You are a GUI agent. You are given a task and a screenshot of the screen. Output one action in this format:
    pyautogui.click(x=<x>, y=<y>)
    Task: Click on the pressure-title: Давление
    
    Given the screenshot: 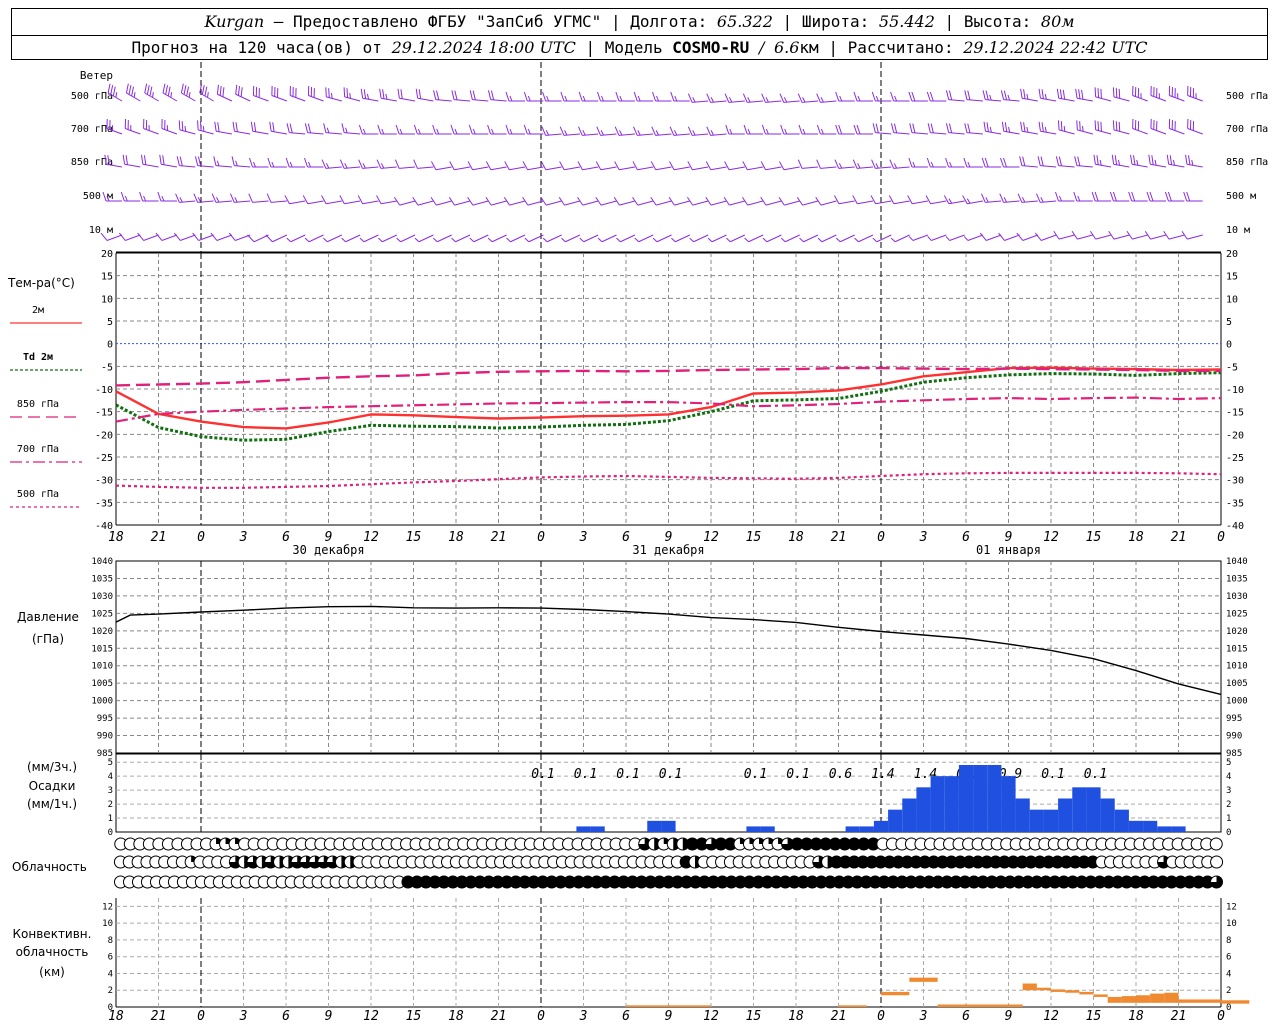 What is the action you would take?
    pyautogui.click(x=48, y=617)
    